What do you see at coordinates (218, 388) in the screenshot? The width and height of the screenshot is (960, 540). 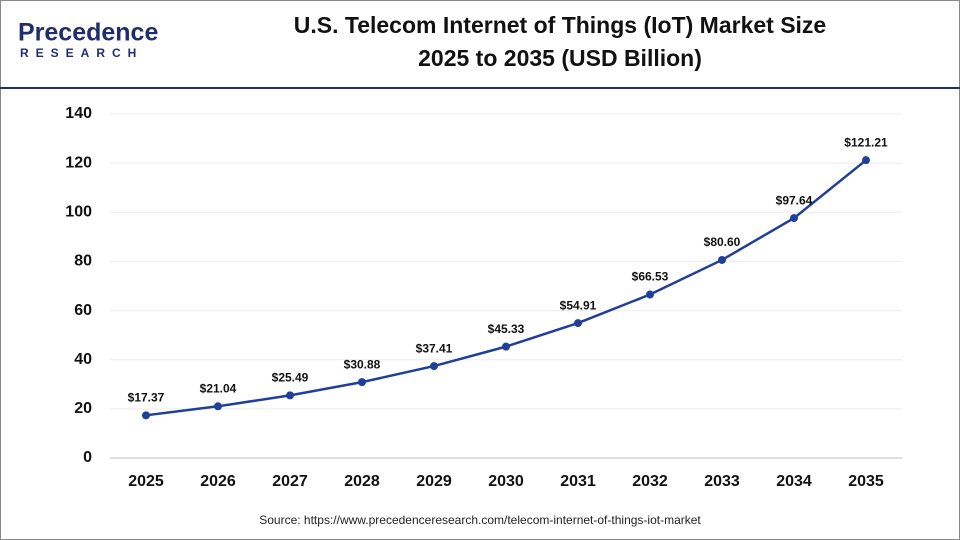 I see `value-label: $21.04` at bounding box center [218, 388].